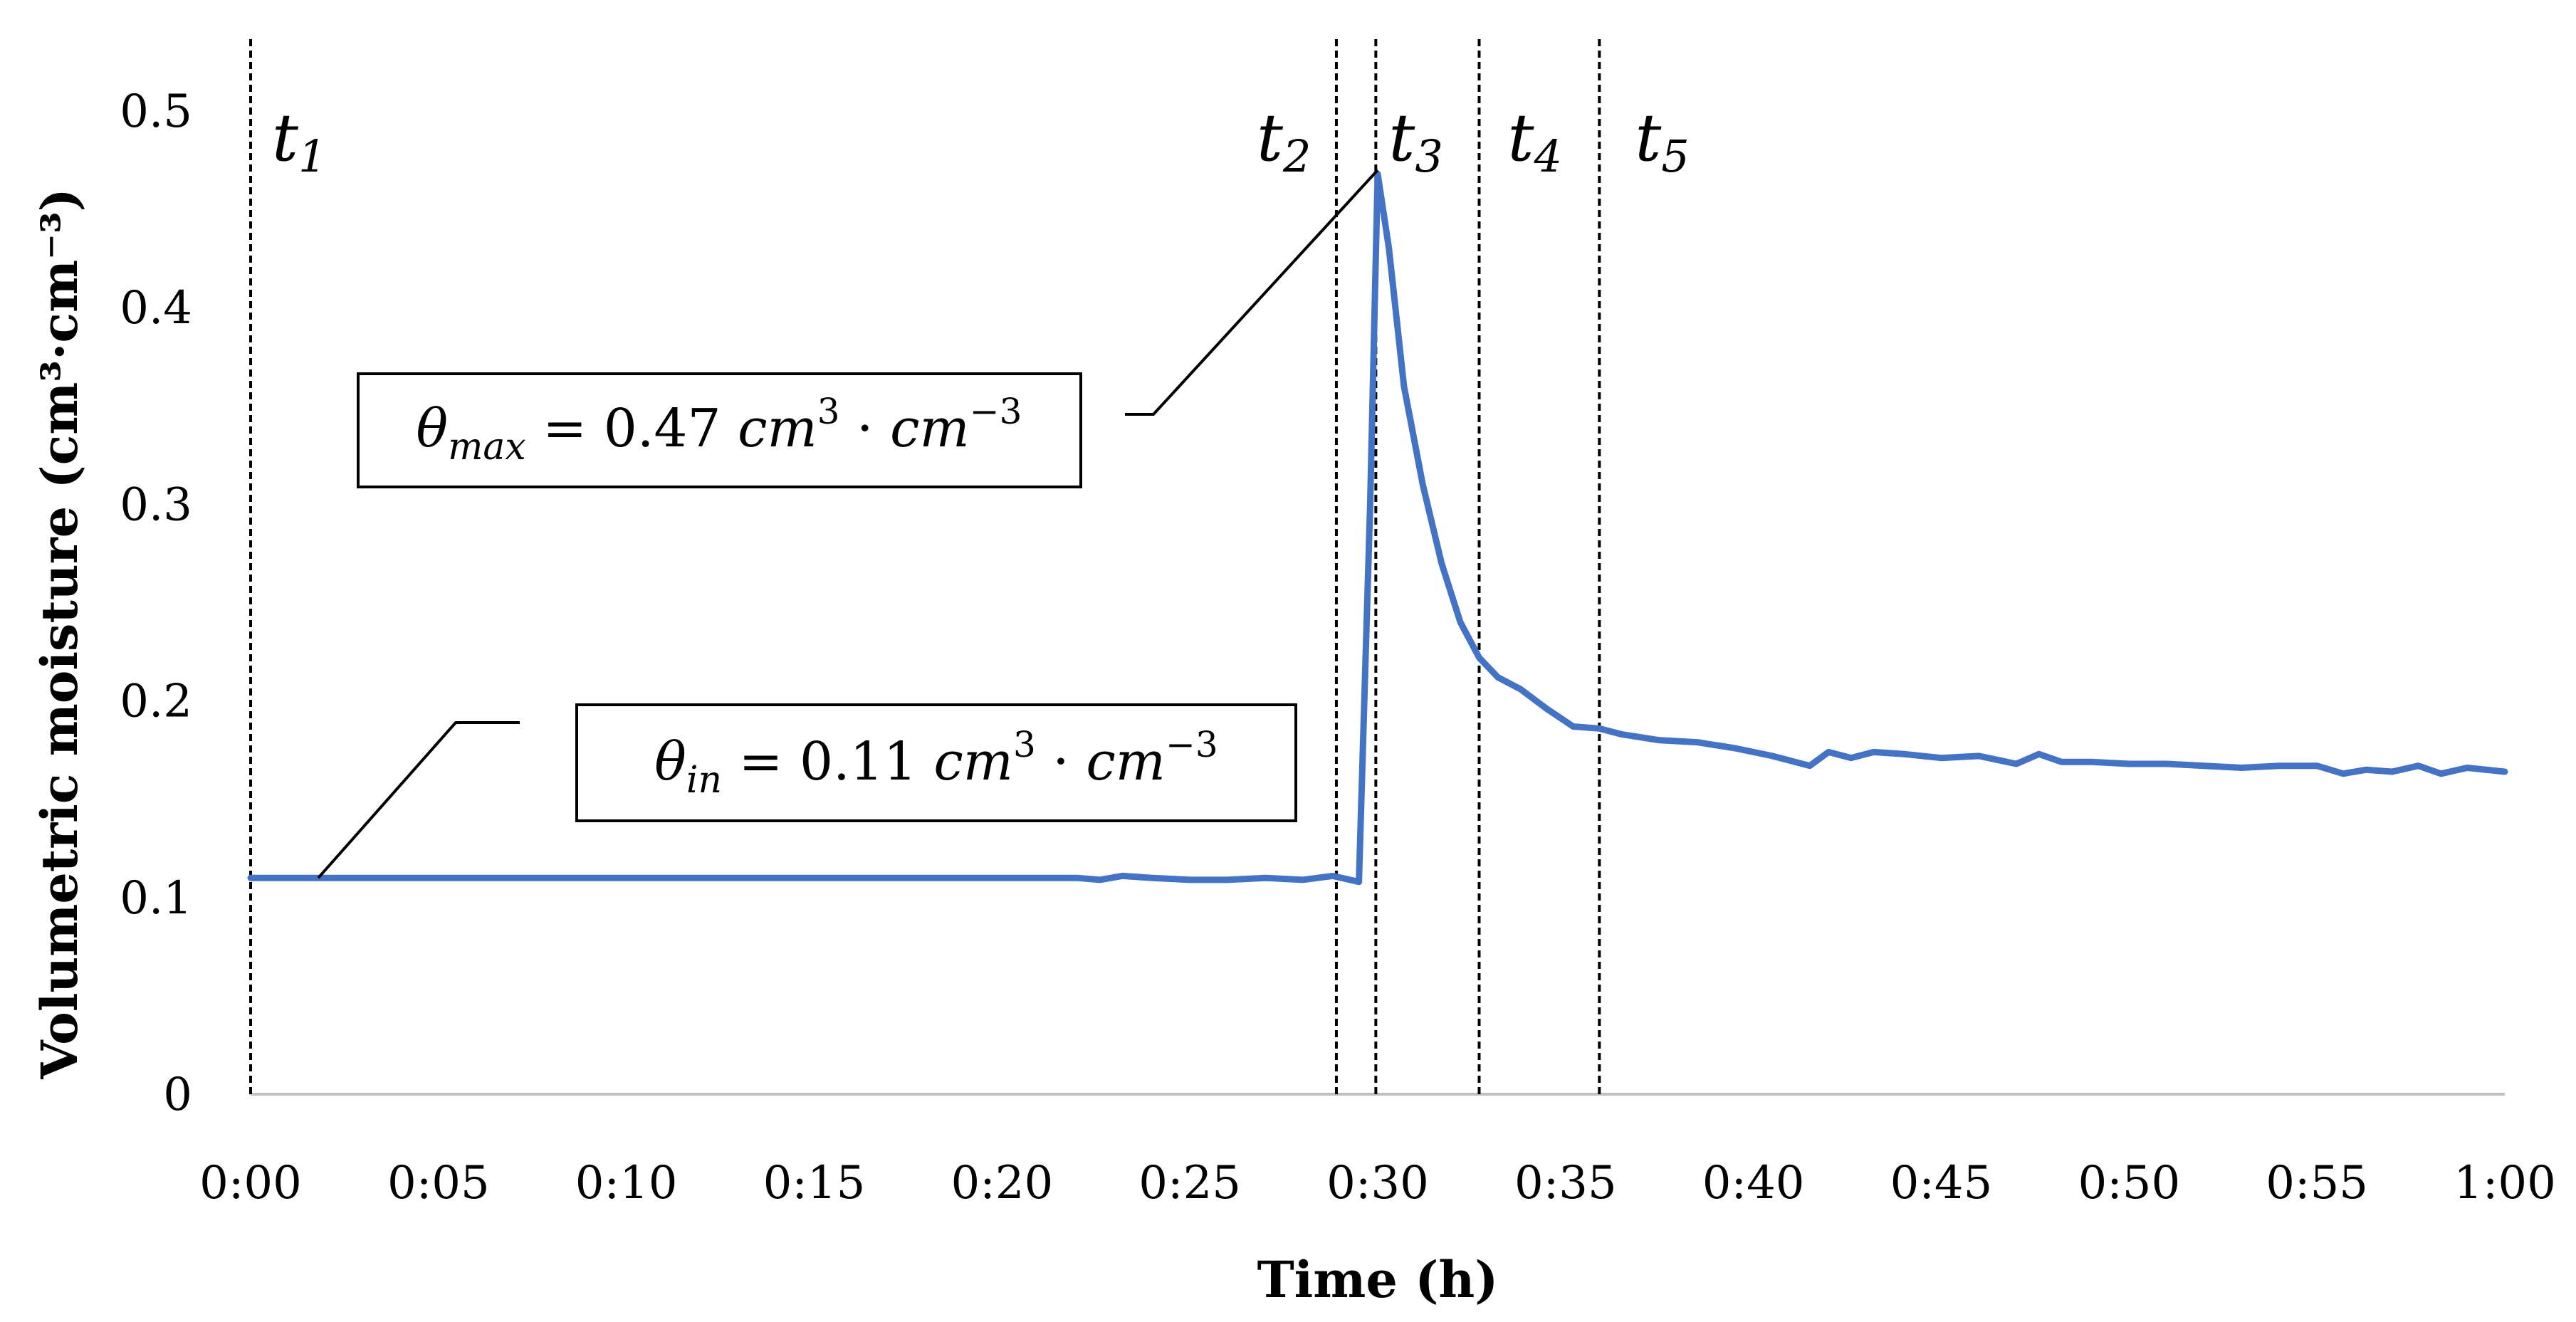  I want to click on time-marker-label: t5, so click(1662, 141).